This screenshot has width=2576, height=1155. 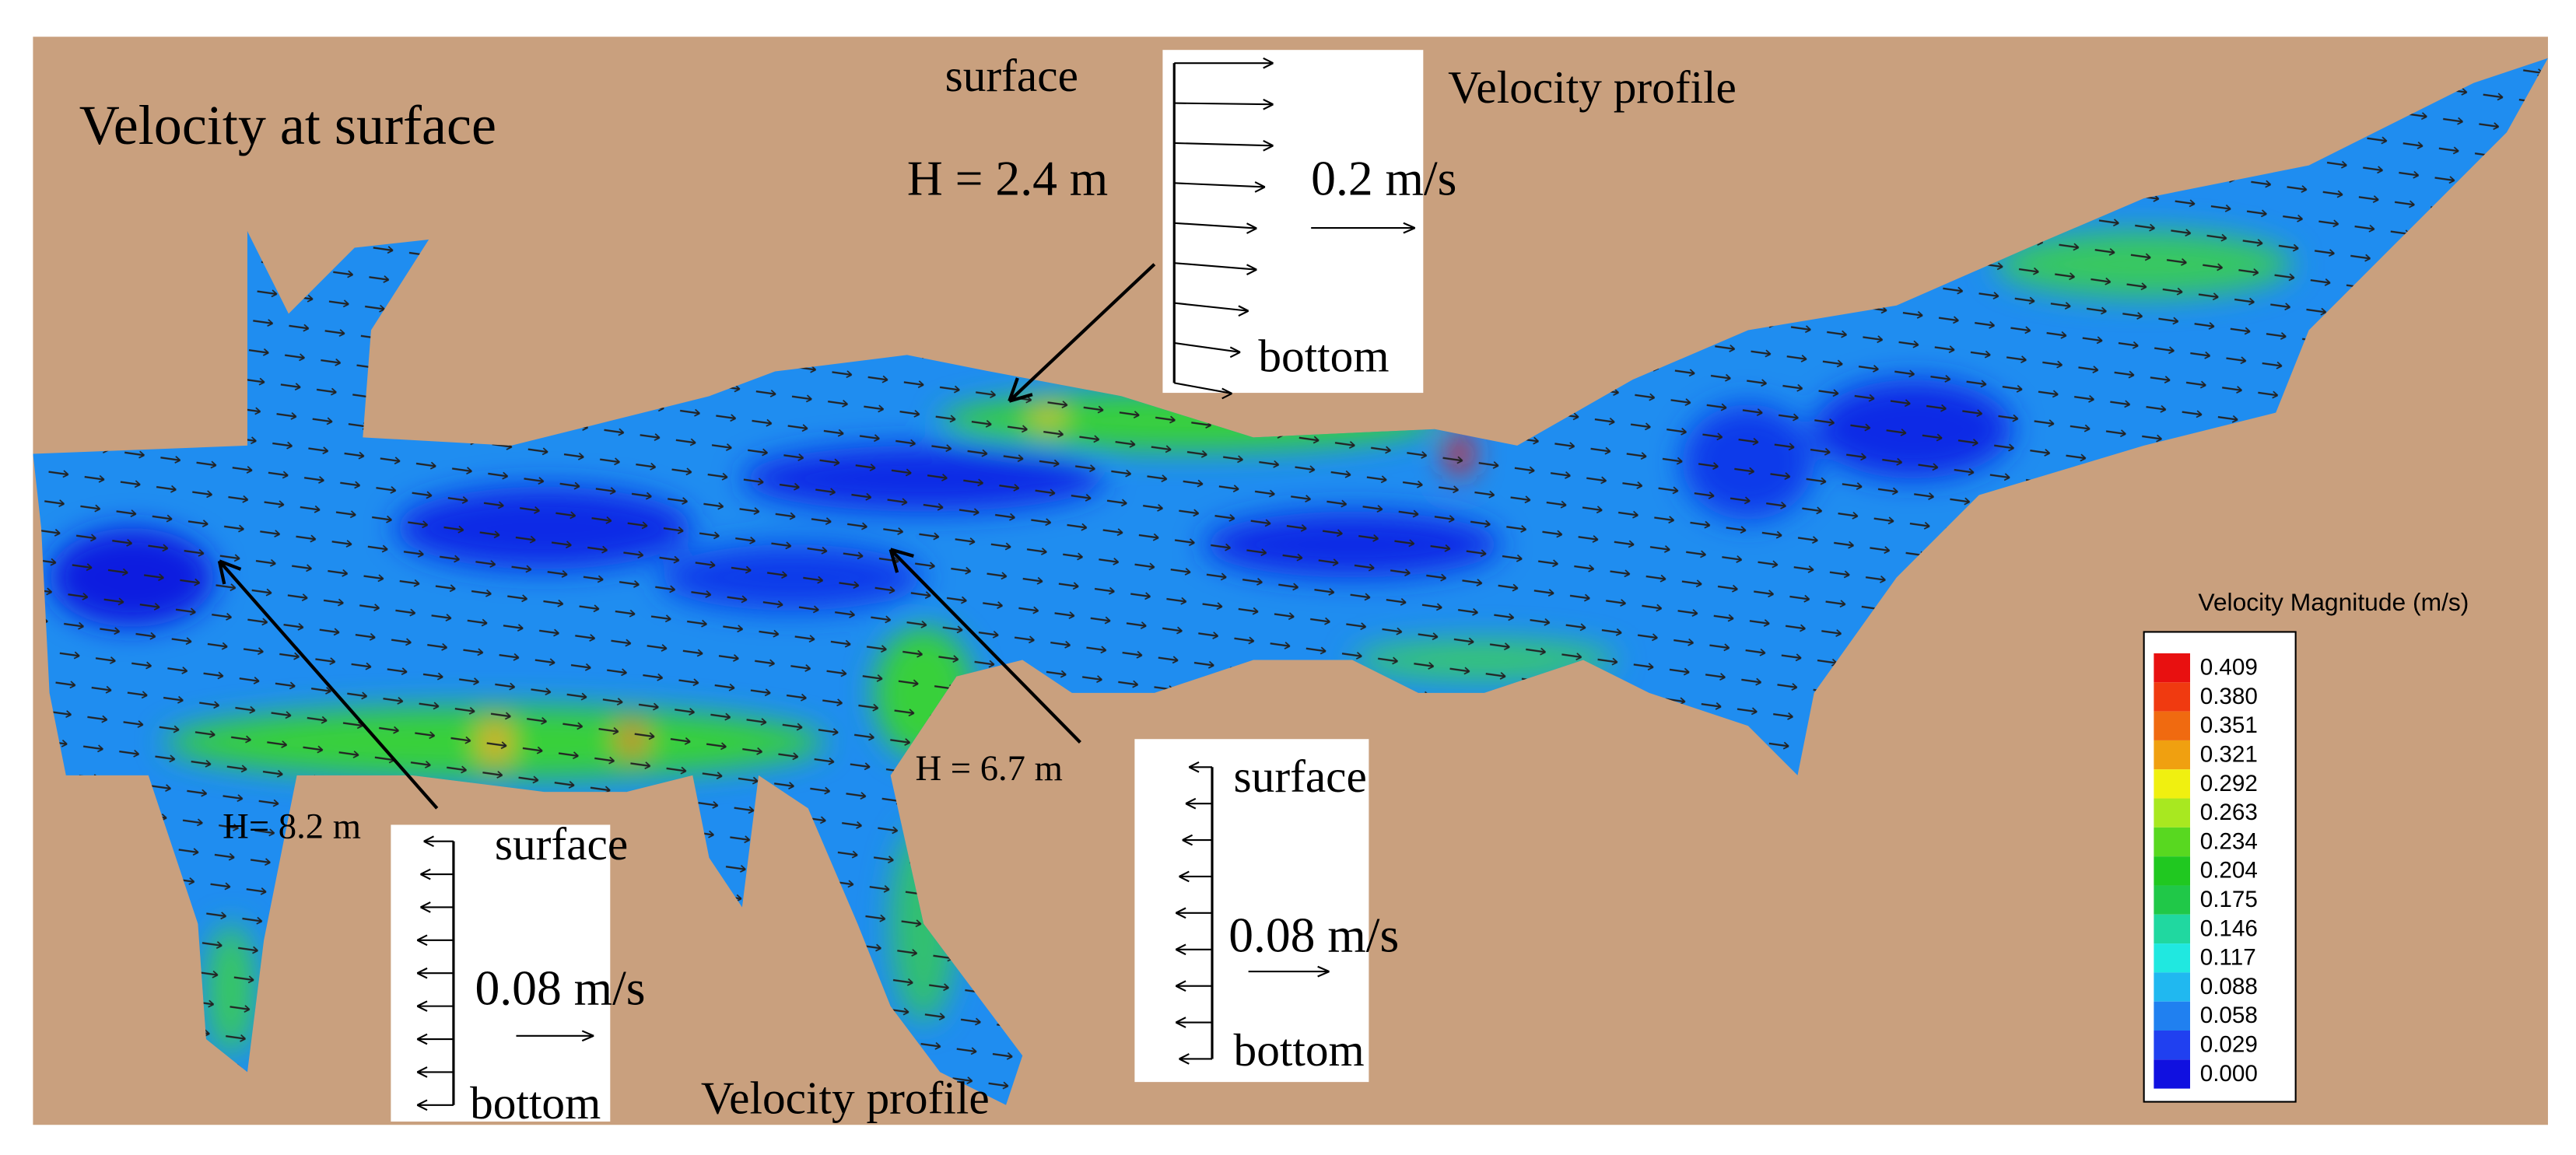 I want to click on label: 0.204, so click(x=2229, y=871).